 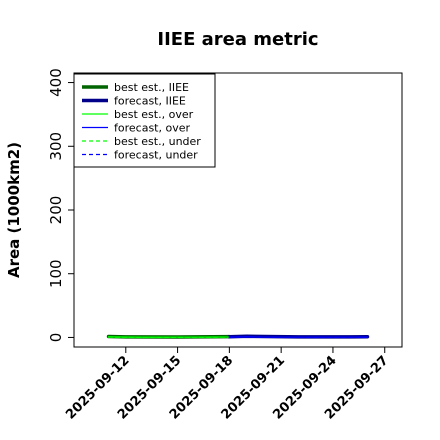 What do you see at coordinates (154, 114) in the screenshot?
I see `legend-label-2: best est., over` at bounding box center [154, 114].